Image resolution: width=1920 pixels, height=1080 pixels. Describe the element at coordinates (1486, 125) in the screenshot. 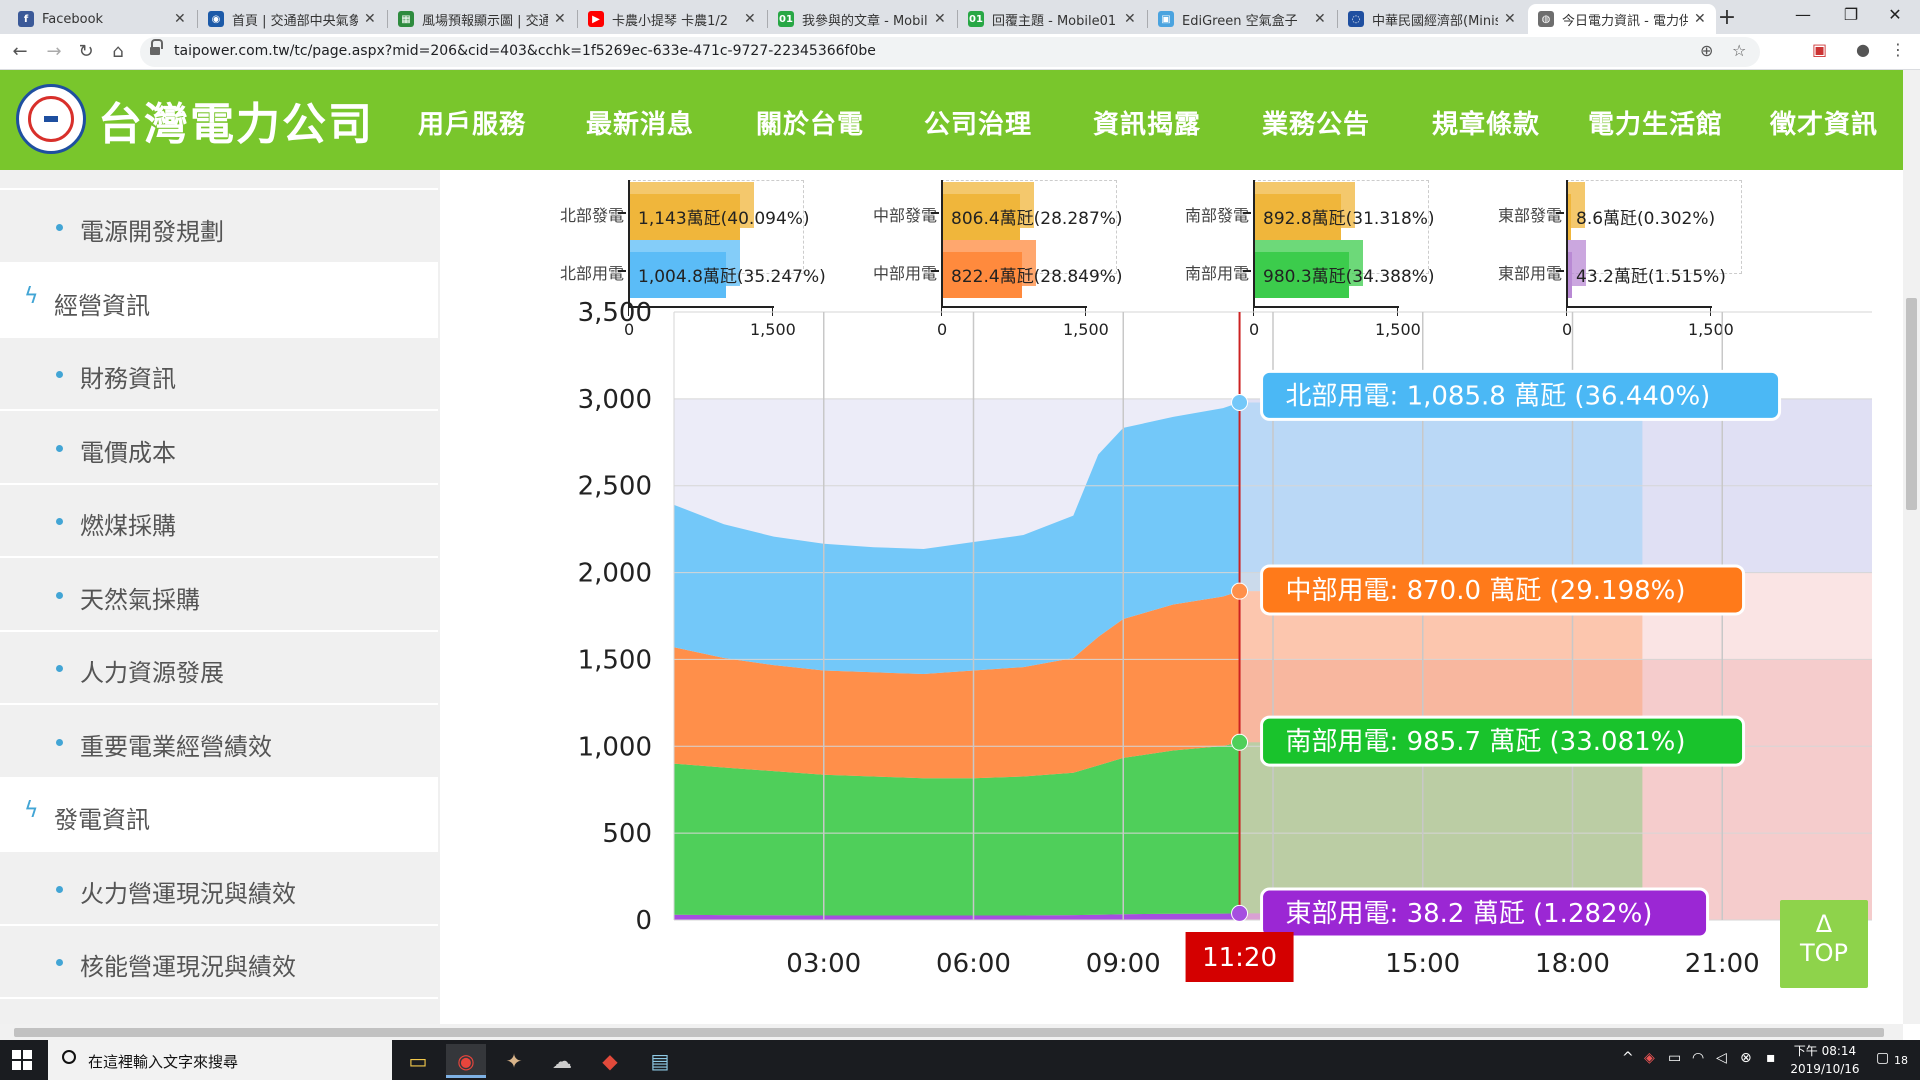

I see `menu-item: 規章條款` at that location.